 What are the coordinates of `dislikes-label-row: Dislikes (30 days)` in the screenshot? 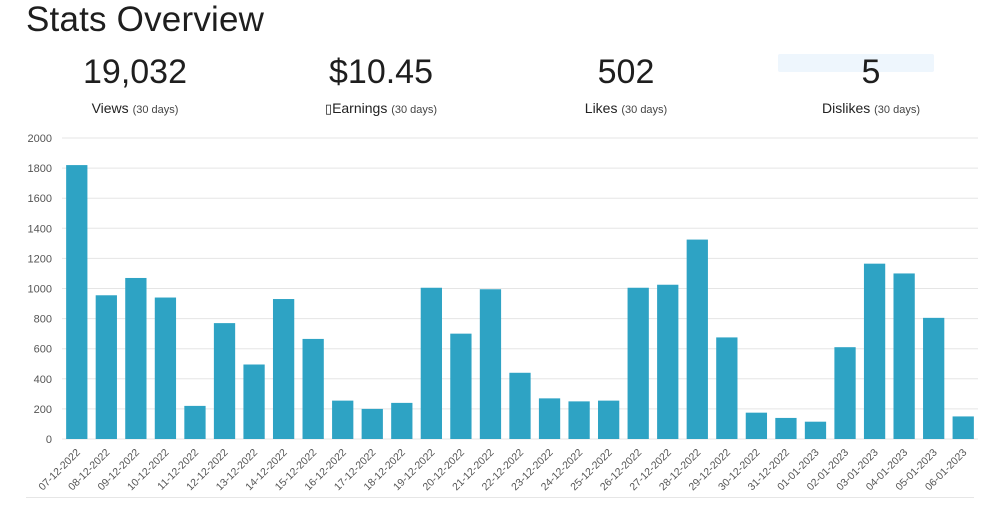 It's located at (871, 108).